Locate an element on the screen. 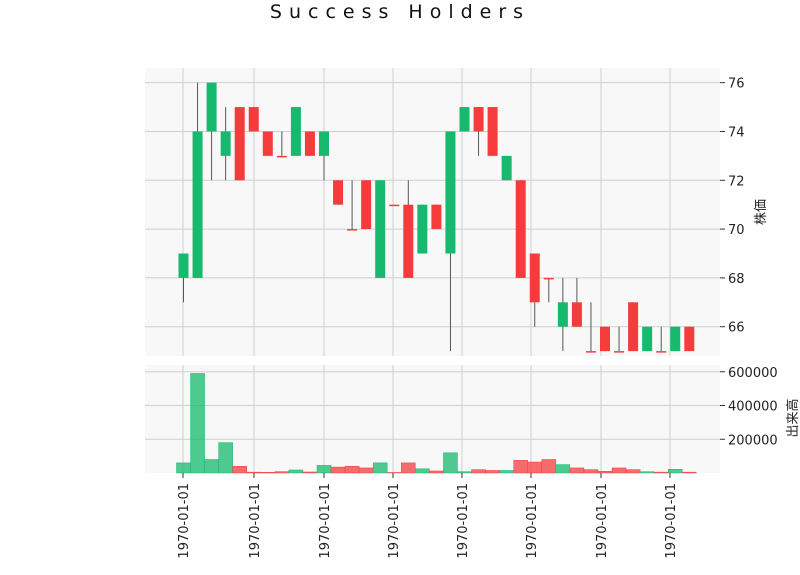 Image resolution: width=800 pixels, height=575 pixels. volume-panel-background is located at coordinates (432, 419).